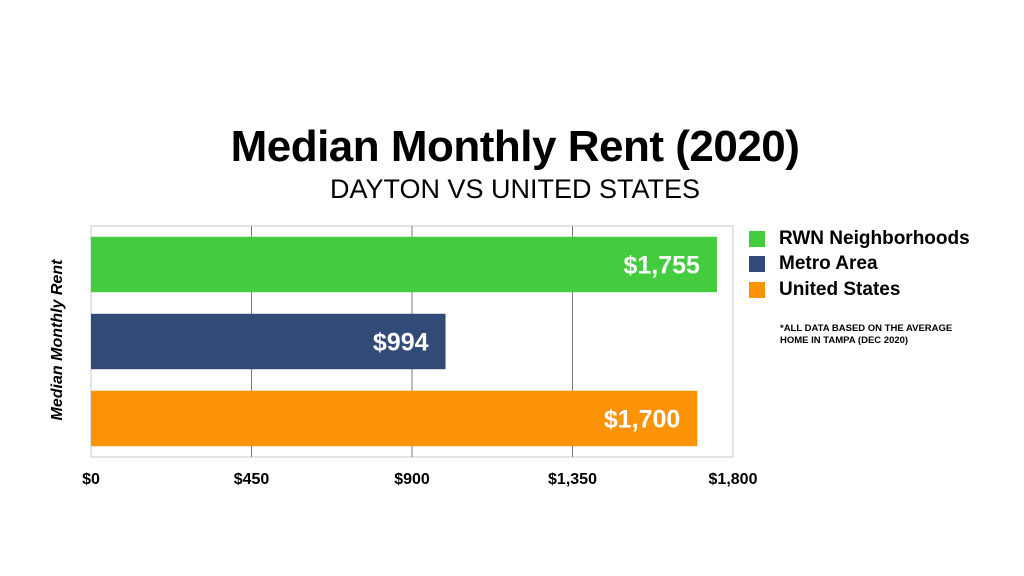 Image resolution: width=1024 pixels, height=576 pixels. I want to click on x-tick-label: $1,800, so click(733, 479).